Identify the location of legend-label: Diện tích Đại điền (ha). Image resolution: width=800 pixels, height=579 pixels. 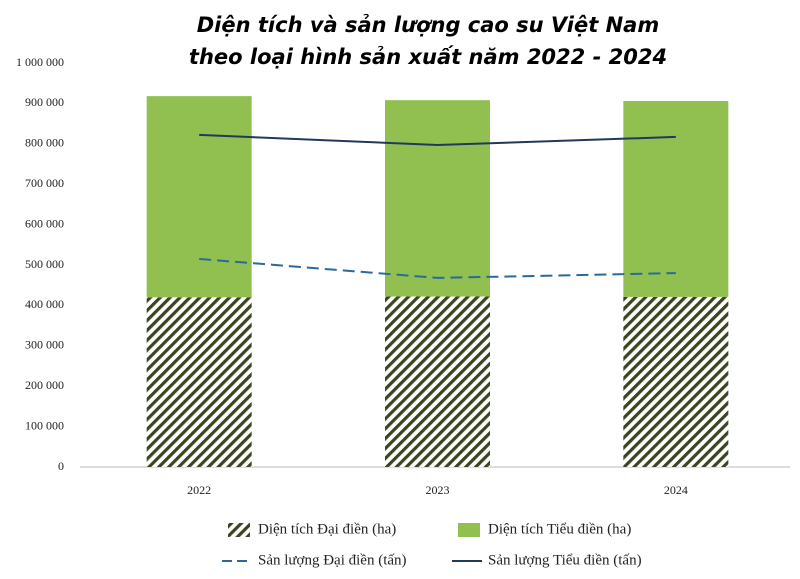
(327, 529).